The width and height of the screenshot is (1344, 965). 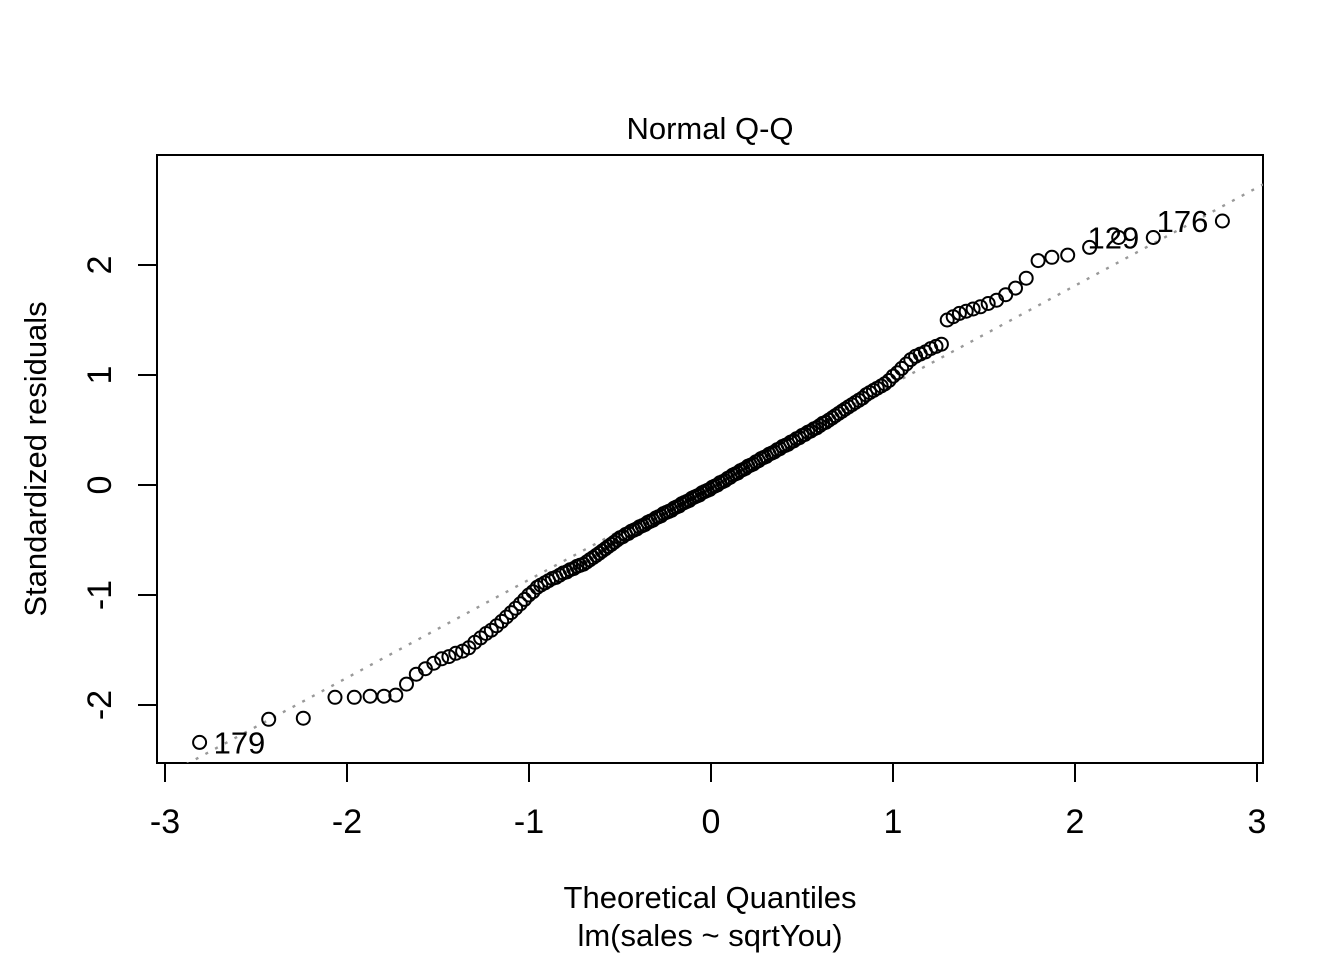 I want to click on y-tick-label: 1, so click(x=100, y=375).